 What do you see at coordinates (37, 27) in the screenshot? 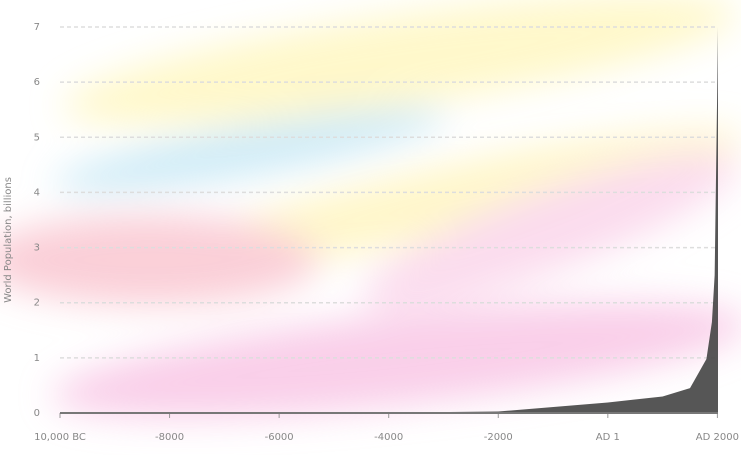
I see `y-tick-label: 7` at bounding box center [37, 27].